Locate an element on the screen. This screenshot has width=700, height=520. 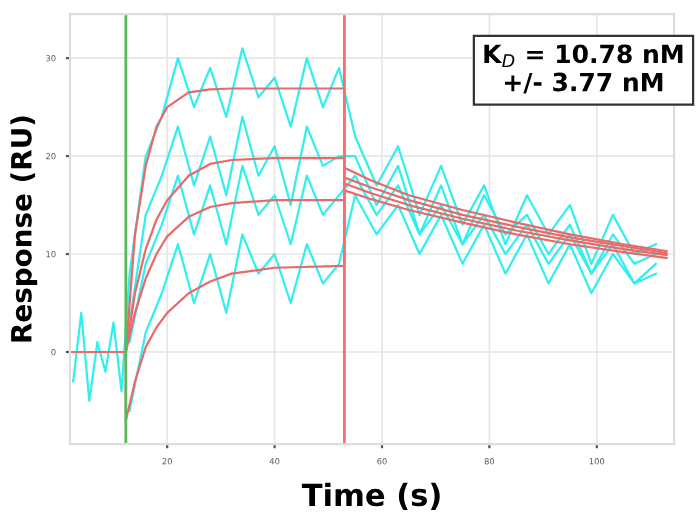
annotation: K$_{D}$ = 10.78 nM +/- 3.77 nM is located at coordinates (583, 69).